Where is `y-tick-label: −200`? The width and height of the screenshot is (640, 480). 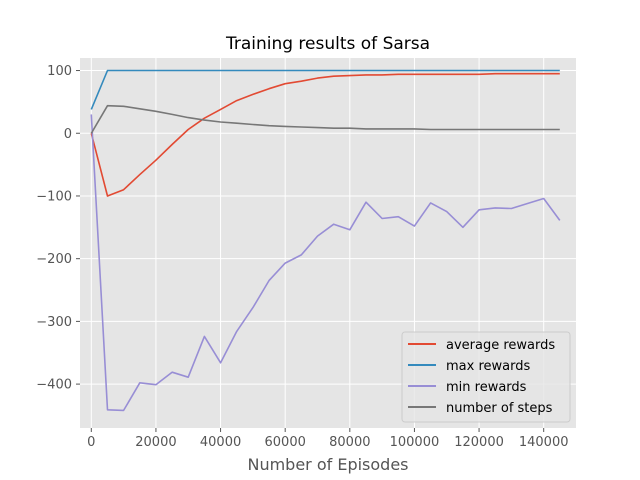 y-tick-label: −200 is located at coordinates (54, 259).